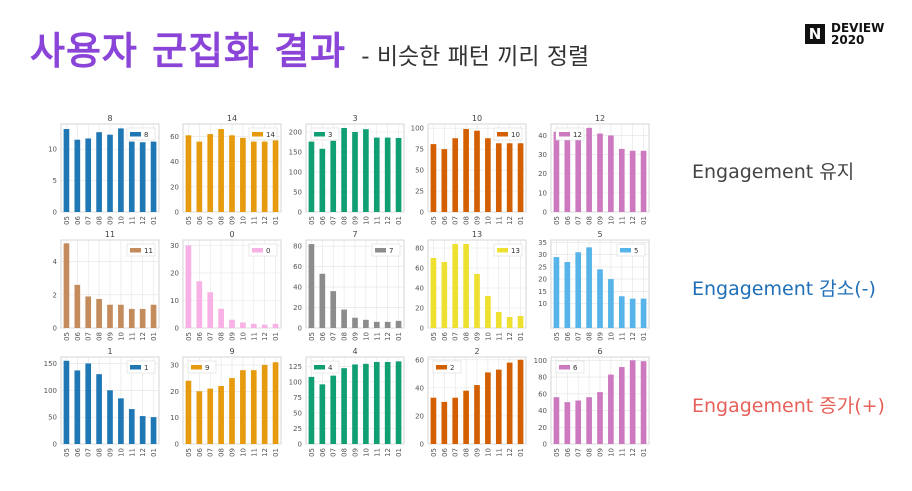  I want to click on logo-mark: N, so click(815, 34).